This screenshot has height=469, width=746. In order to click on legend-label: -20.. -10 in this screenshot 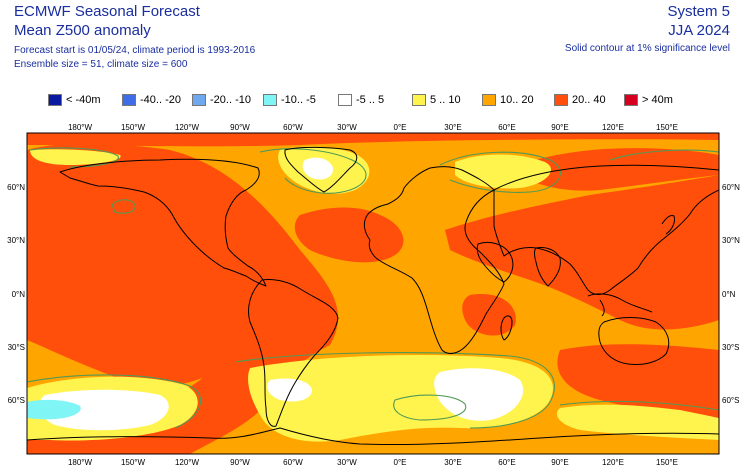, I will do `click(230, 100)`.